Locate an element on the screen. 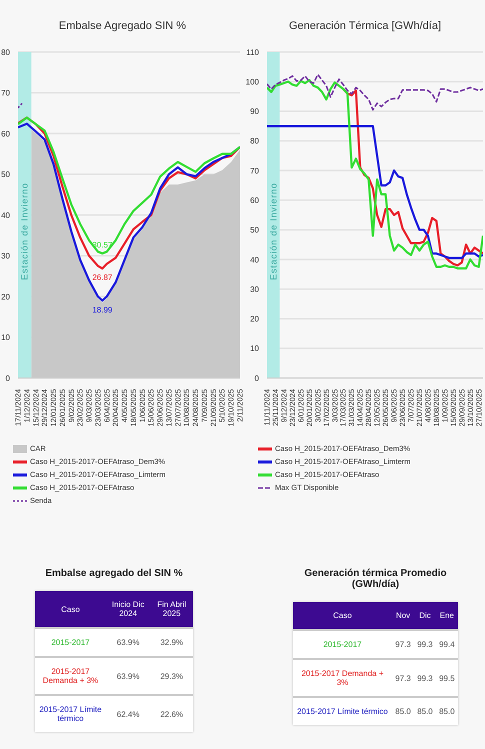 This screenshot has height=749, width=485. data-label: 99.5 is located at coordinates (447, 678).